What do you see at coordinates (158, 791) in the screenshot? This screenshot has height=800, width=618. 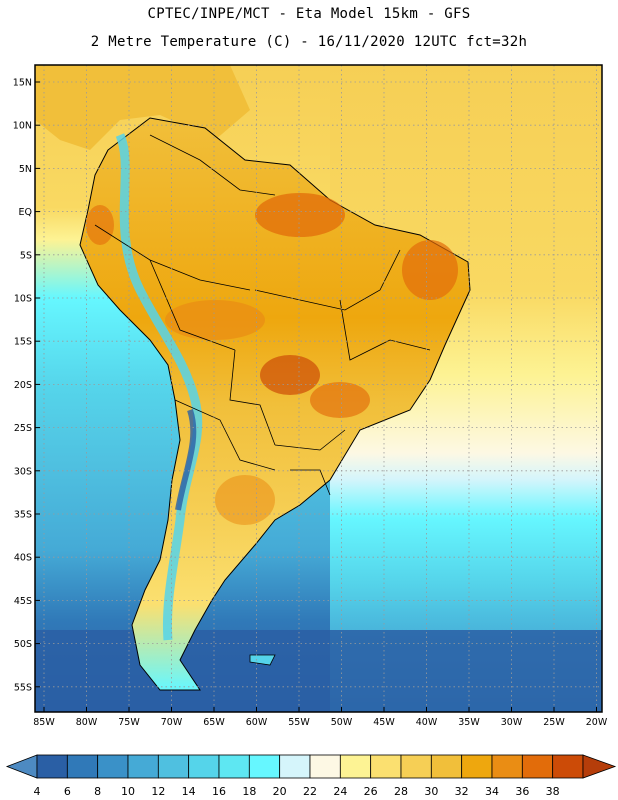 I see `colorbar-label: 12` at bounding box center [158, 791].